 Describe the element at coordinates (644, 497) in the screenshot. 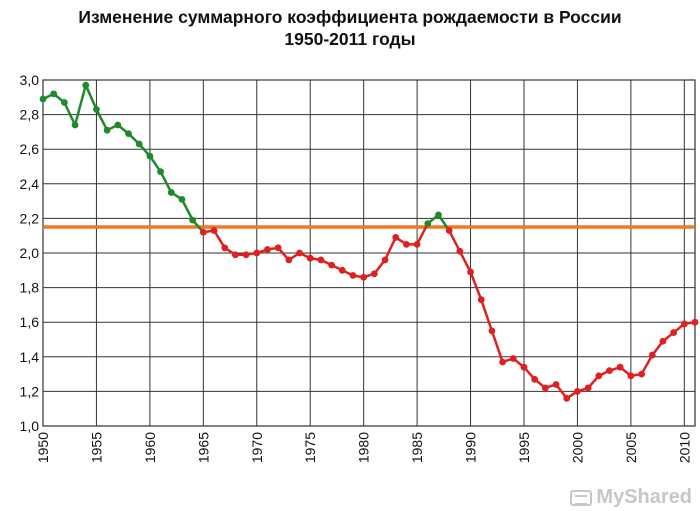

I see `watermark-text: MyShared` at that location.